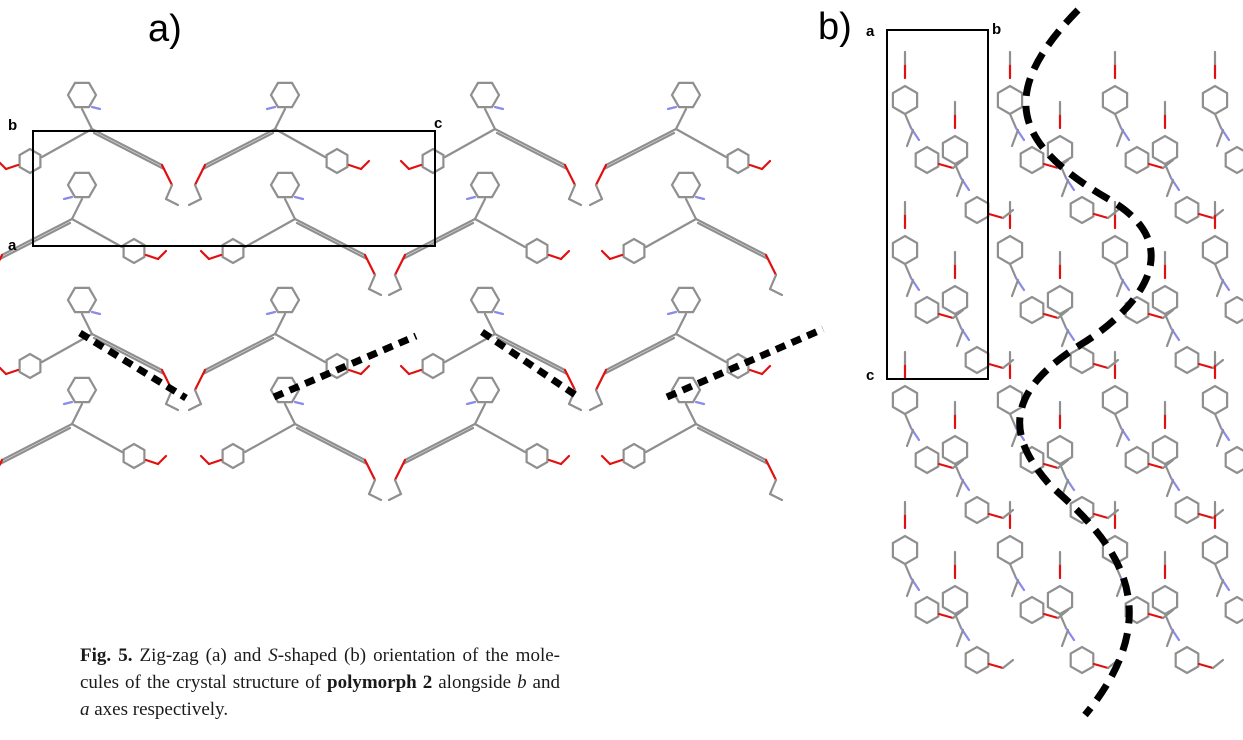 The width and height of the screenshot is (1243, 740). I want to click on axis-label-a-panel-a: a, so click(12, 245).